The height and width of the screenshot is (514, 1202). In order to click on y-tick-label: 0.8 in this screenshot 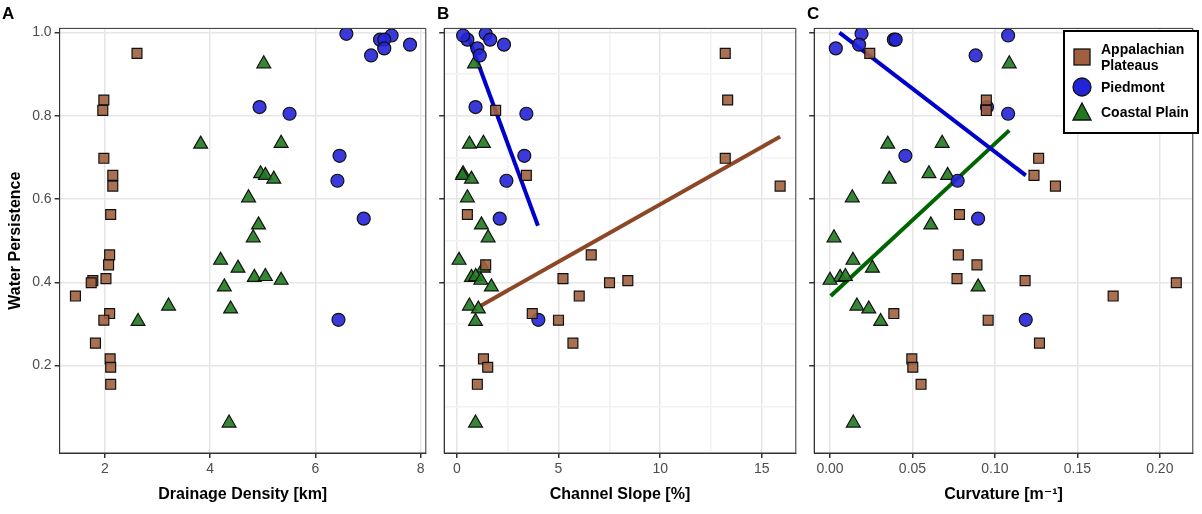, I will do `click(42, 114)`.